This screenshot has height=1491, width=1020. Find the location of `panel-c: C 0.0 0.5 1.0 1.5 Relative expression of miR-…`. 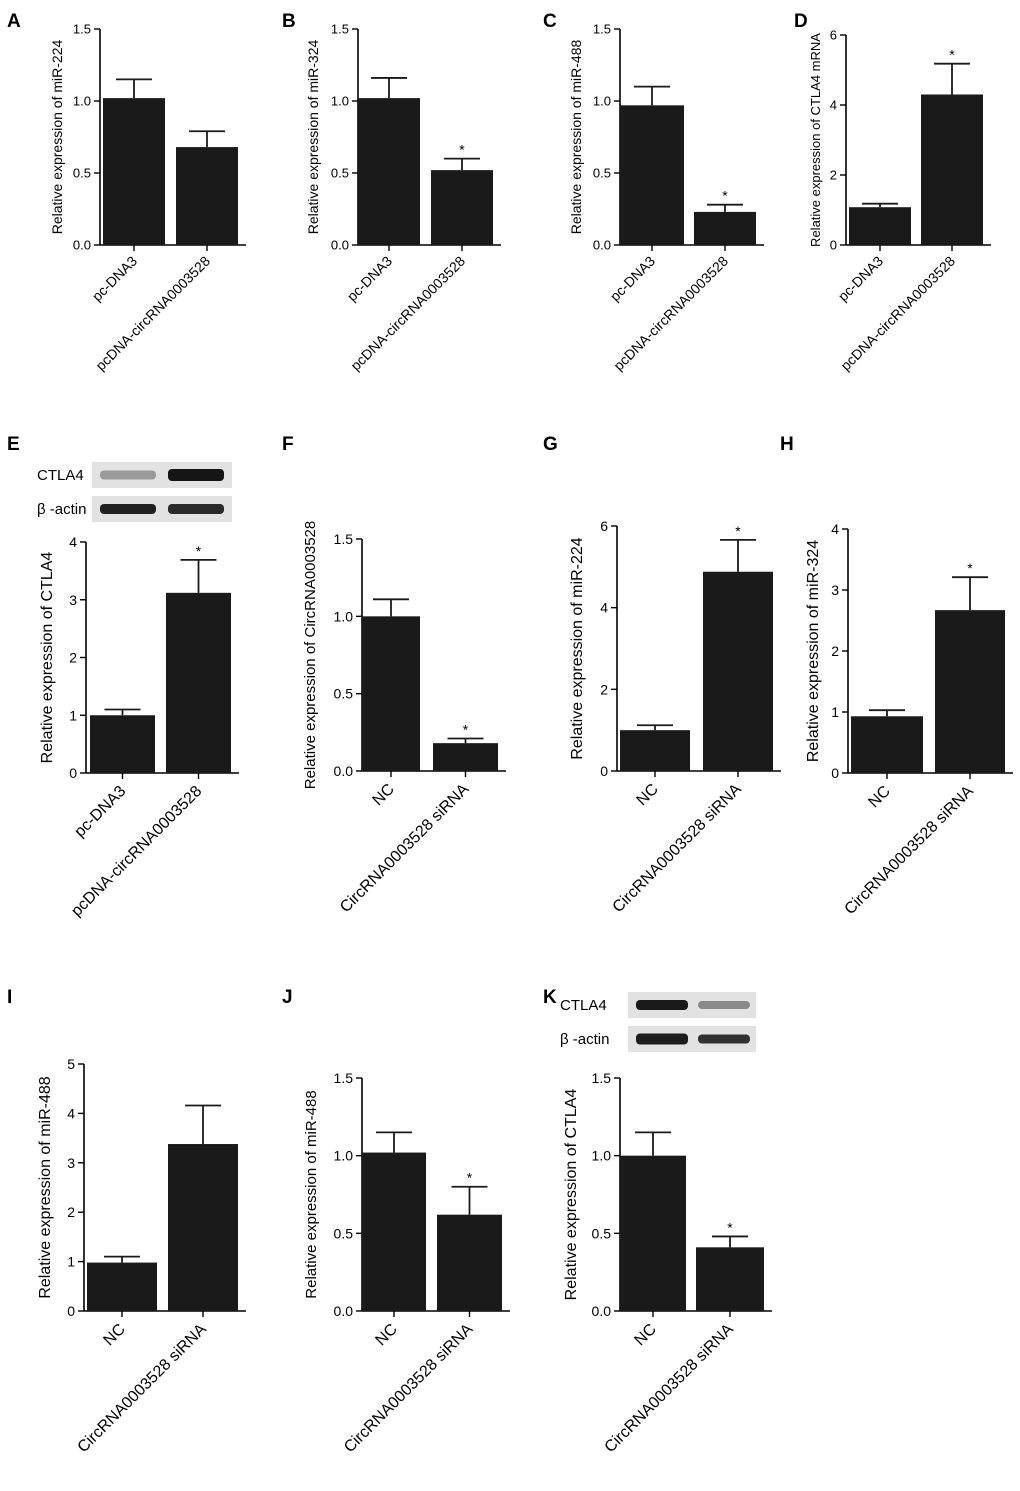

panel-c: C 0.0 0.5 1.0 1.5 Relative expression of miR-… is located at coordinates (653, 192).